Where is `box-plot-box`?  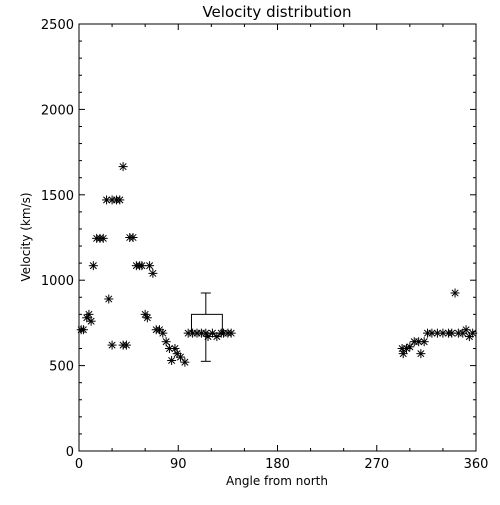
box-plot-box is located at coordinates (206, 323).